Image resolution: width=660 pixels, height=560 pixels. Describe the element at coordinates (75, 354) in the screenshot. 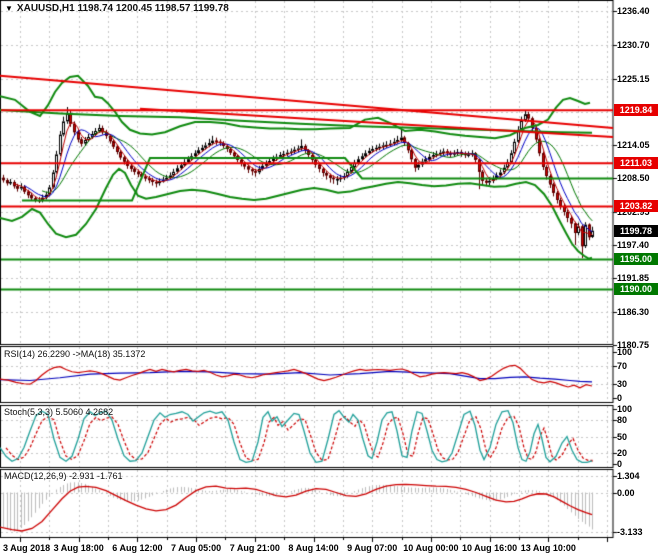

I see `rsi-indicator-label: RSI(14) 26.2290 ->MA(18) 35.1372` at that location.